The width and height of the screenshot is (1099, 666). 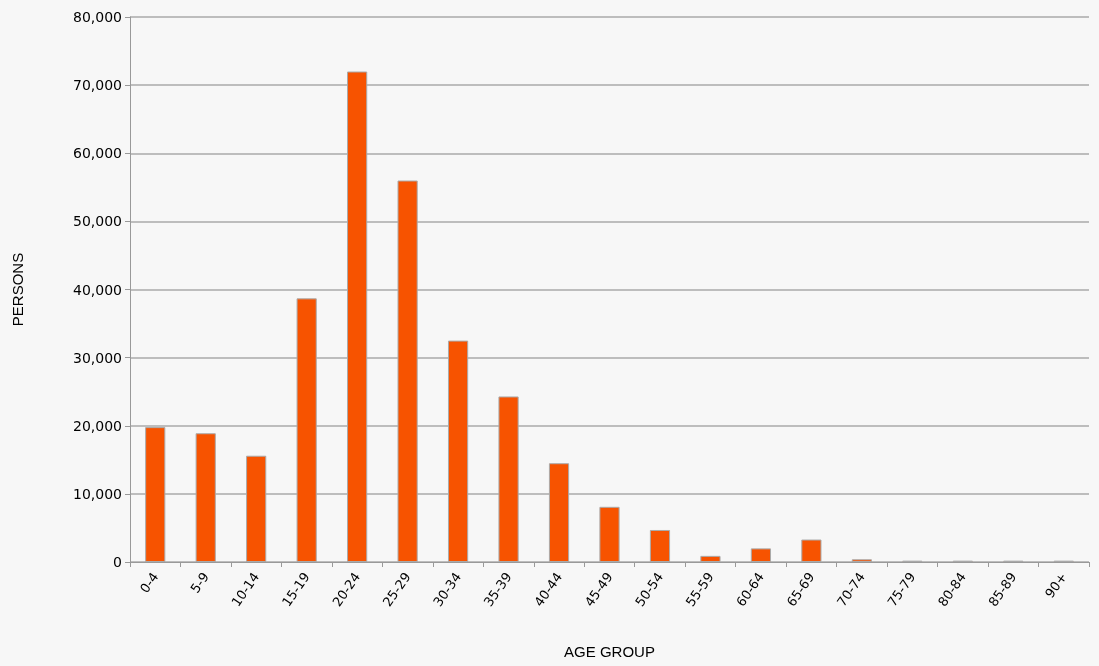 What do you see at coordinates (117, 562) in the screenshot?
I see `y-tick-label: 0` at bounding box center [117, 562].